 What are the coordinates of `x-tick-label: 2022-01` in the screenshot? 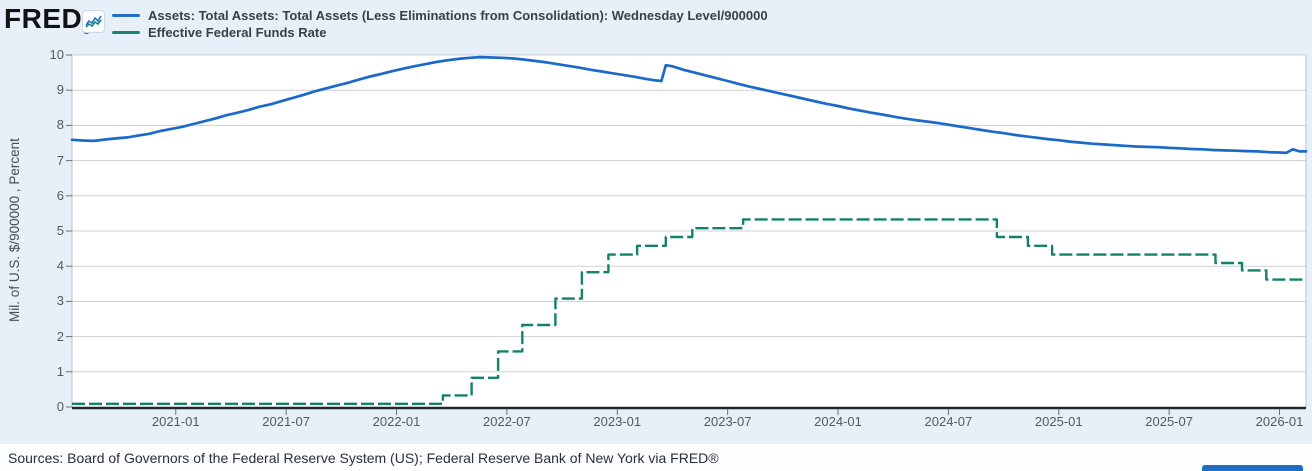 It's located at (396, 421).